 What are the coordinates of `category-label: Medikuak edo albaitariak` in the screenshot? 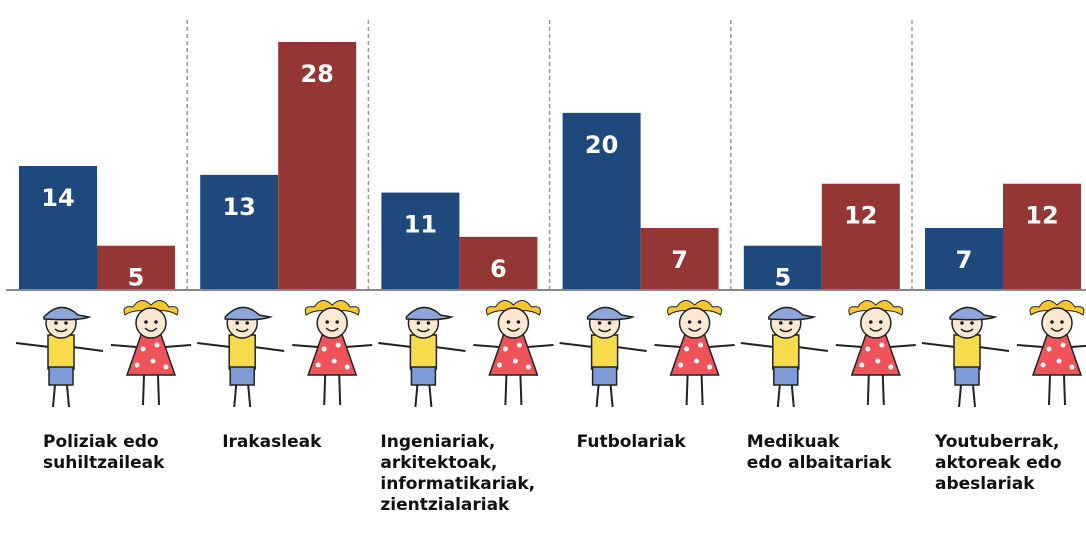 It's located at (819, 452).